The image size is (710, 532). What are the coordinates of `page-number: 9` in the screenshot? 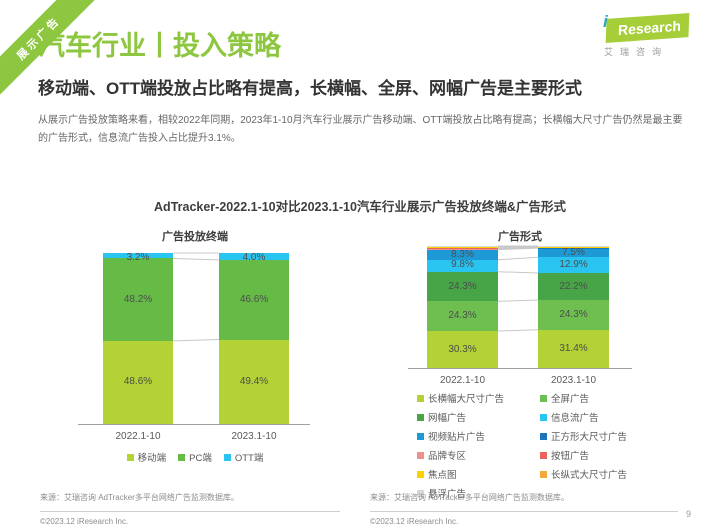 It's located at (689, 514).